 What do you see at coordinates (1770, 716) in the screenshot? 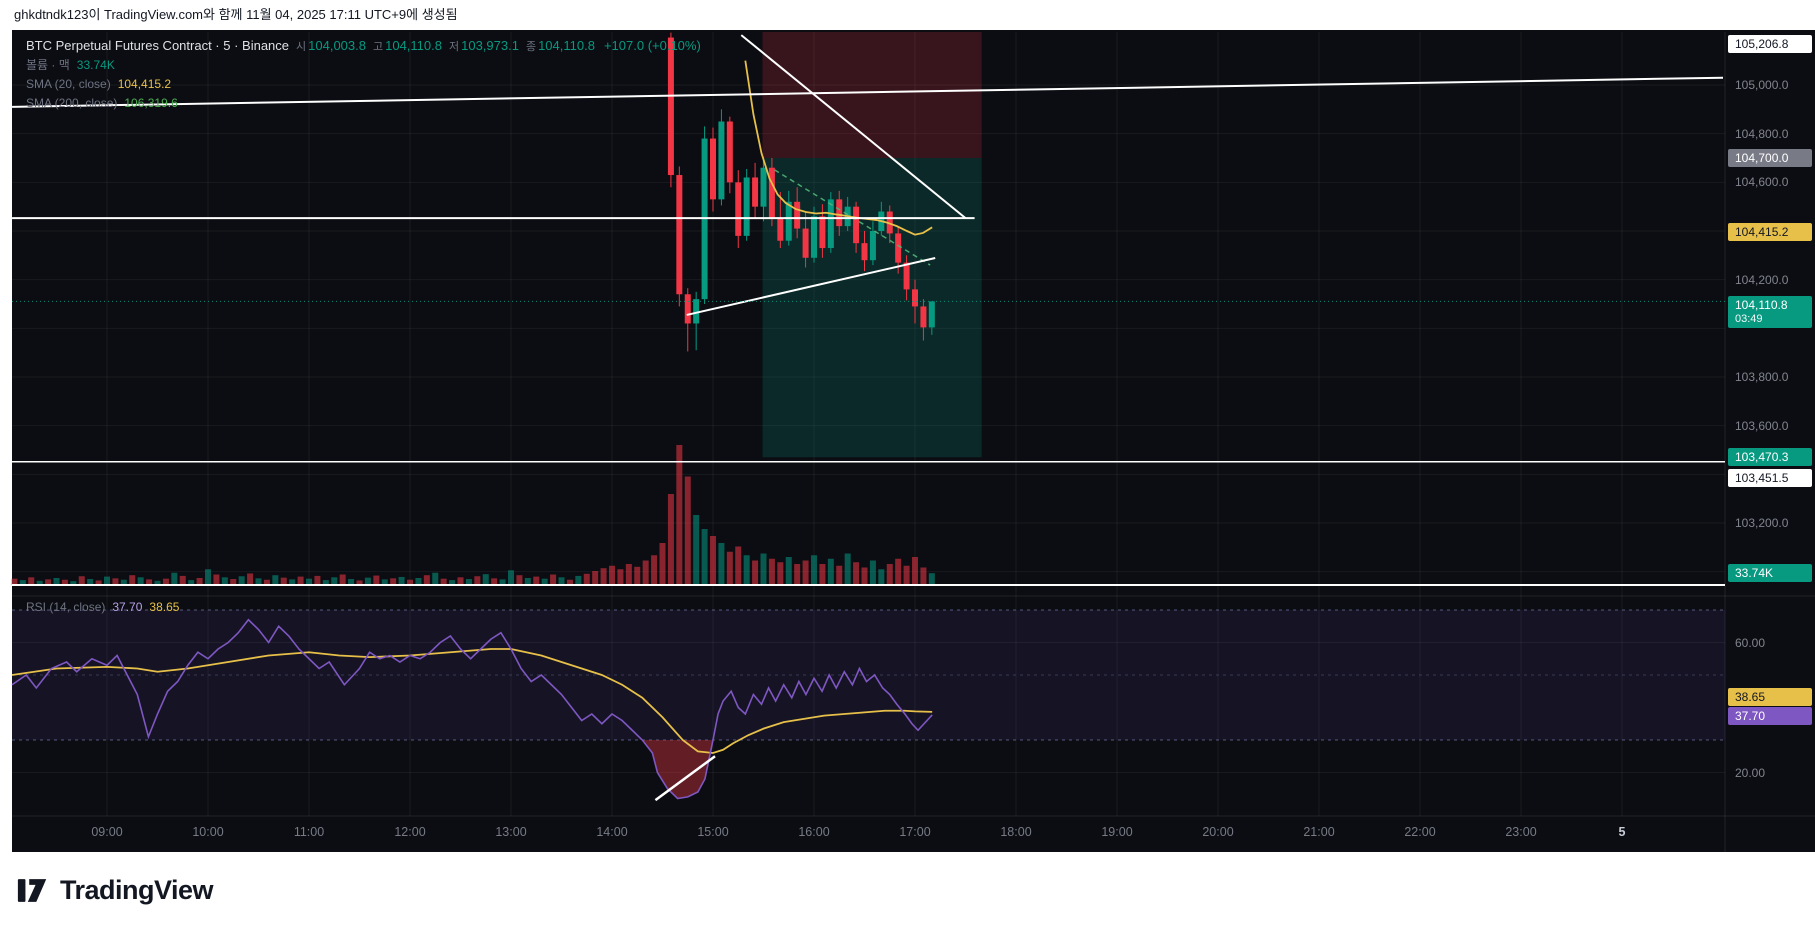
I see `price-axis-badge: 37.70` at bounding box center [1770, 716].